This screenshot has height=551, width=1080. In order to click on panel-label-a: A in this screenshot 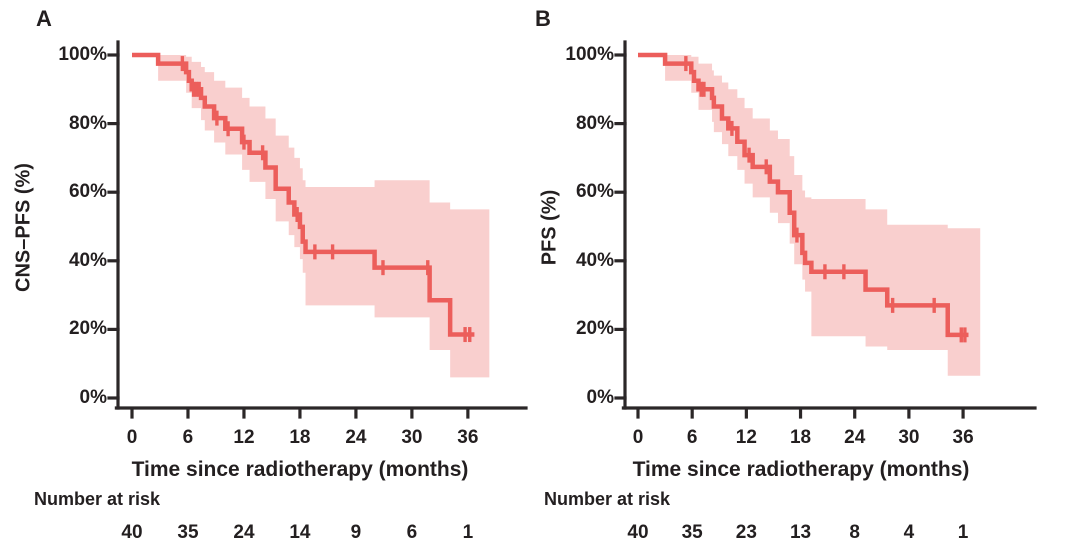, I will do `click(44, 18)`.